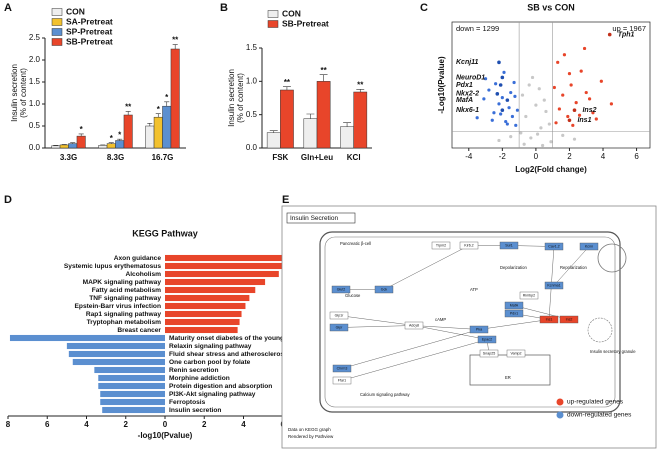  I want to click on legend-label: SB-Pretreat, so click(89, 41).